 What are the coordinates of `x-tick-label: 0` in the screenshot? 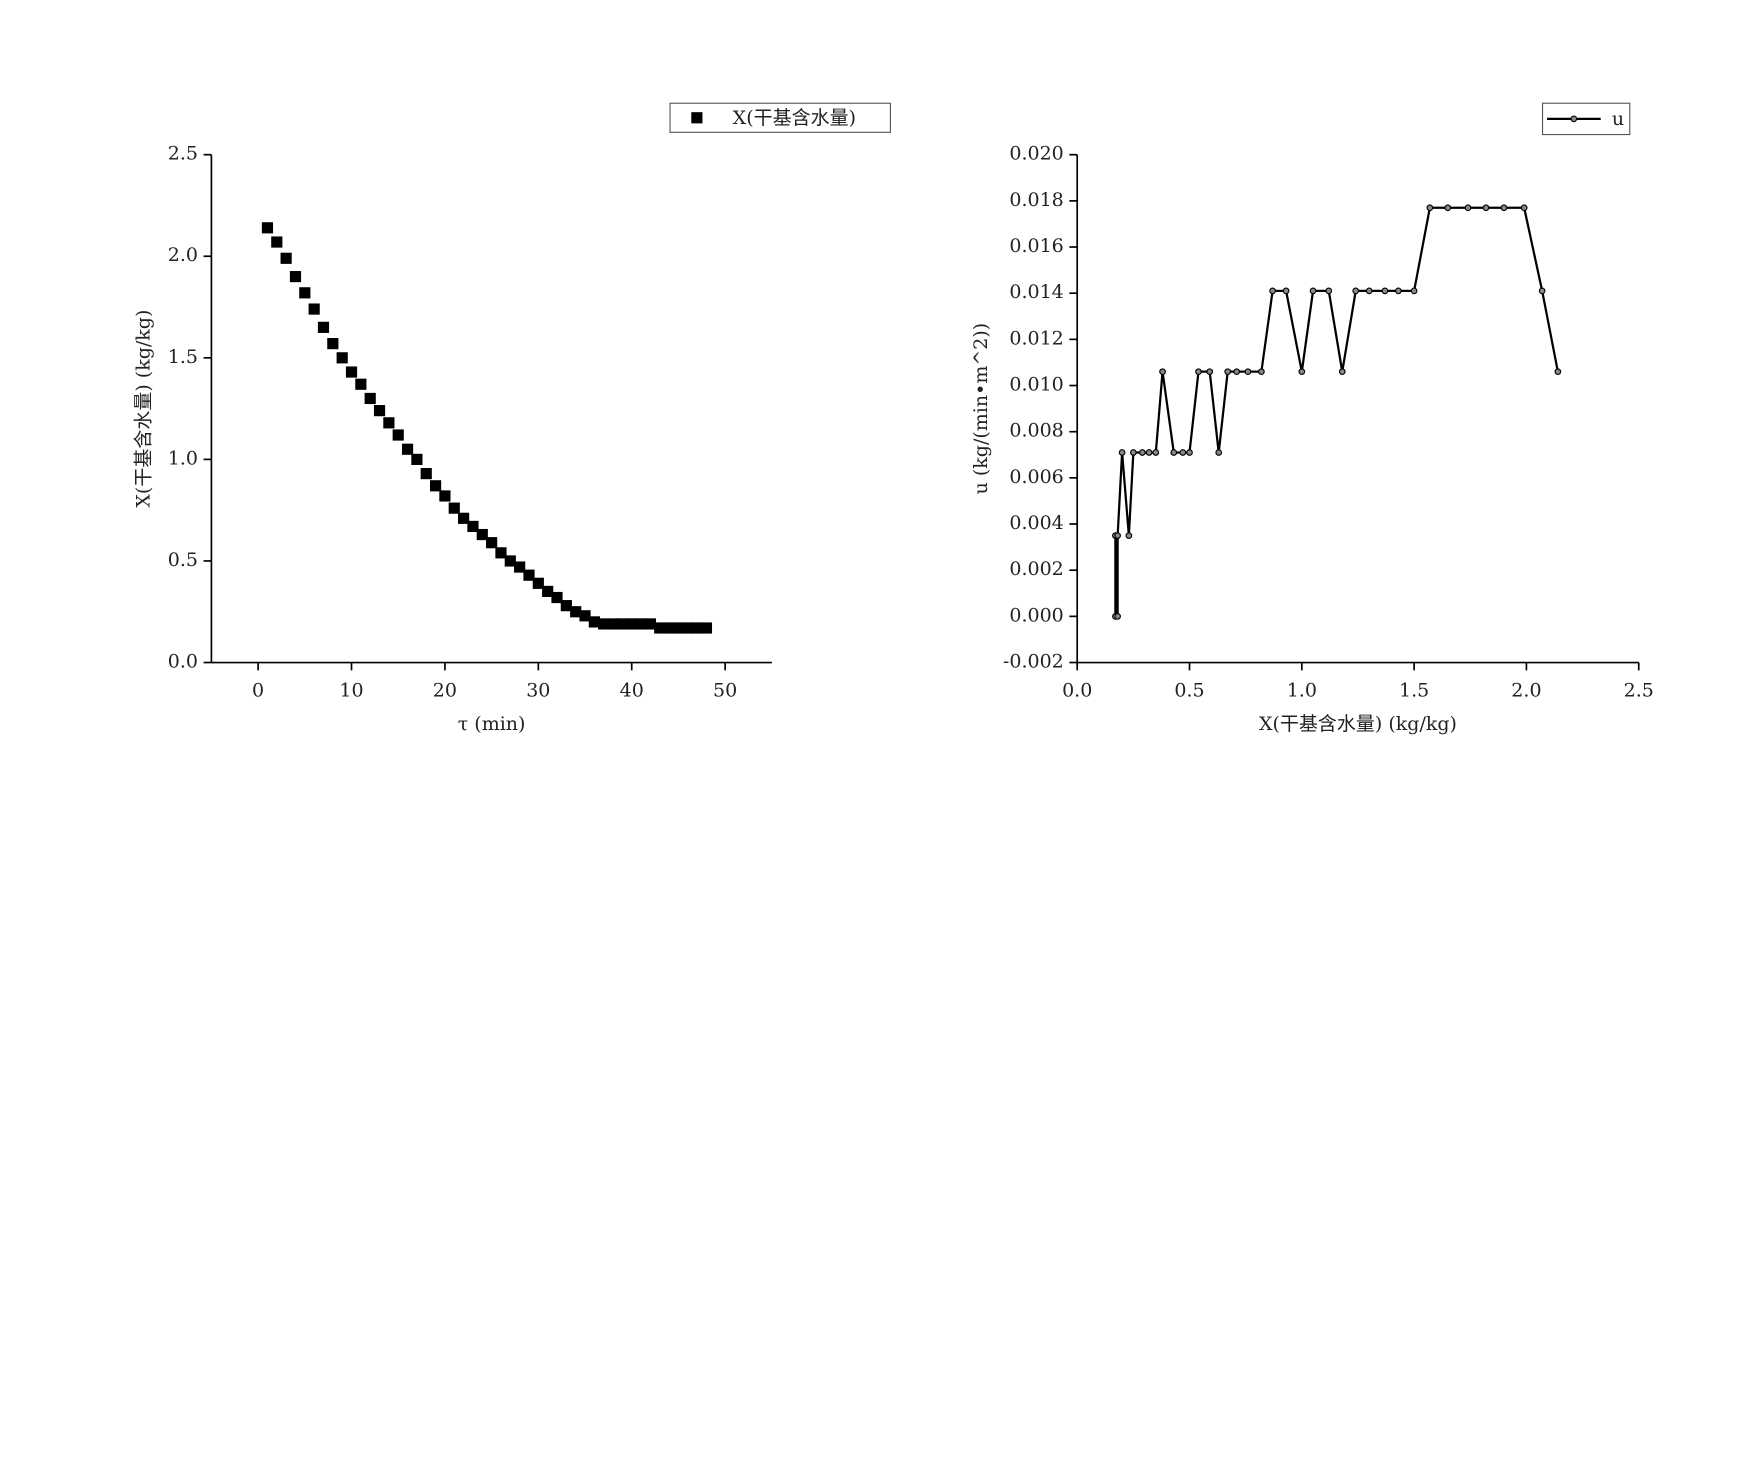 It's located at (258, 691).